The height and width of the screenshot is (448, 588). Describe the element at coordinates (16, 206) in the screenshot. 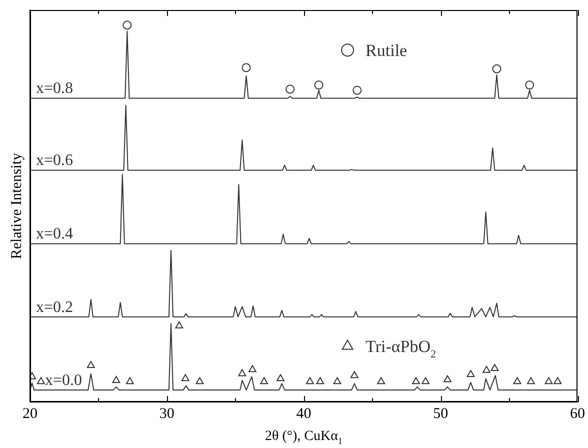

I see `y-axis-title: Relative Intensity` at that location.